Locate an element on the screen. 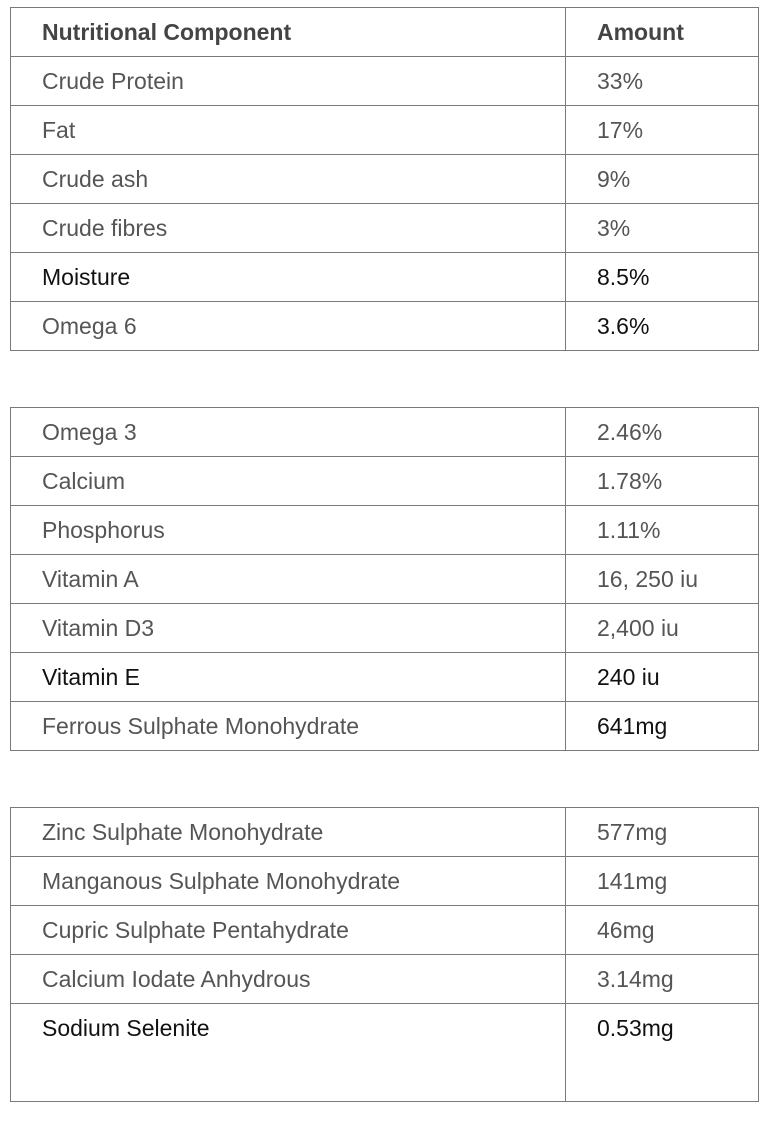 The image size is (780, 1126). table-row: Zinc Sulphate Monohydrate 577mg is located at coordinates (384, 832).